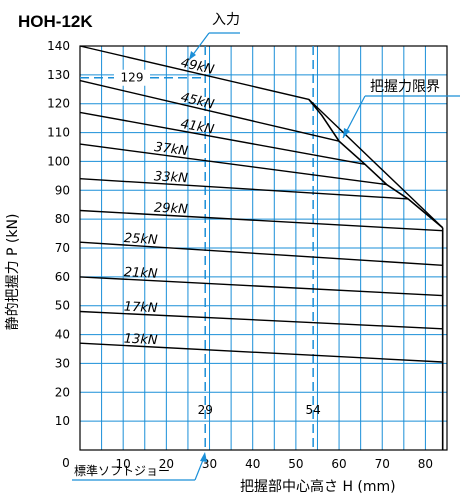 Image resolution: width=463 pixels, height=502 pixels. What do you see at coordinates (171, 149) in the screenshot?
I see `series-label: 37kN` at bounding box center [171, 149].